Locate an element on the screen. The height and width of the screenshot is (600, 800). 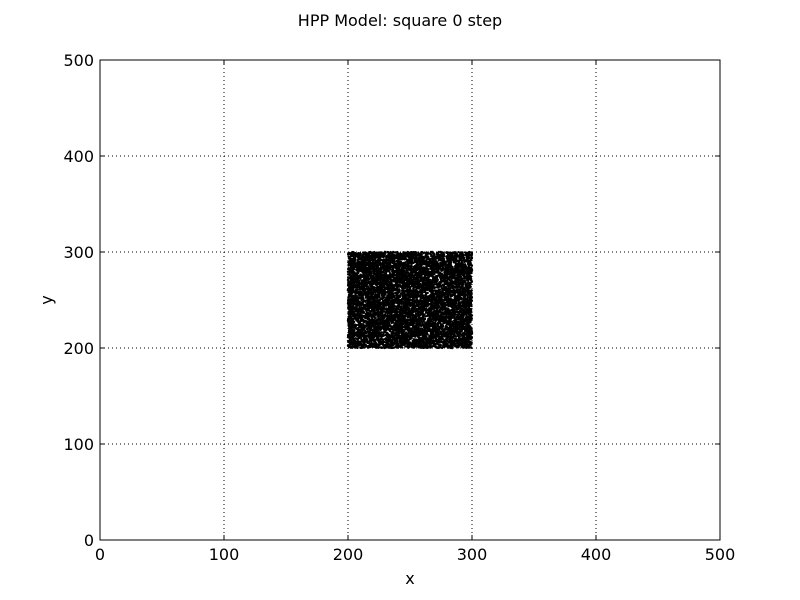
chart-title: HPP Model: square 0 step is located at coordinates (400, 20).